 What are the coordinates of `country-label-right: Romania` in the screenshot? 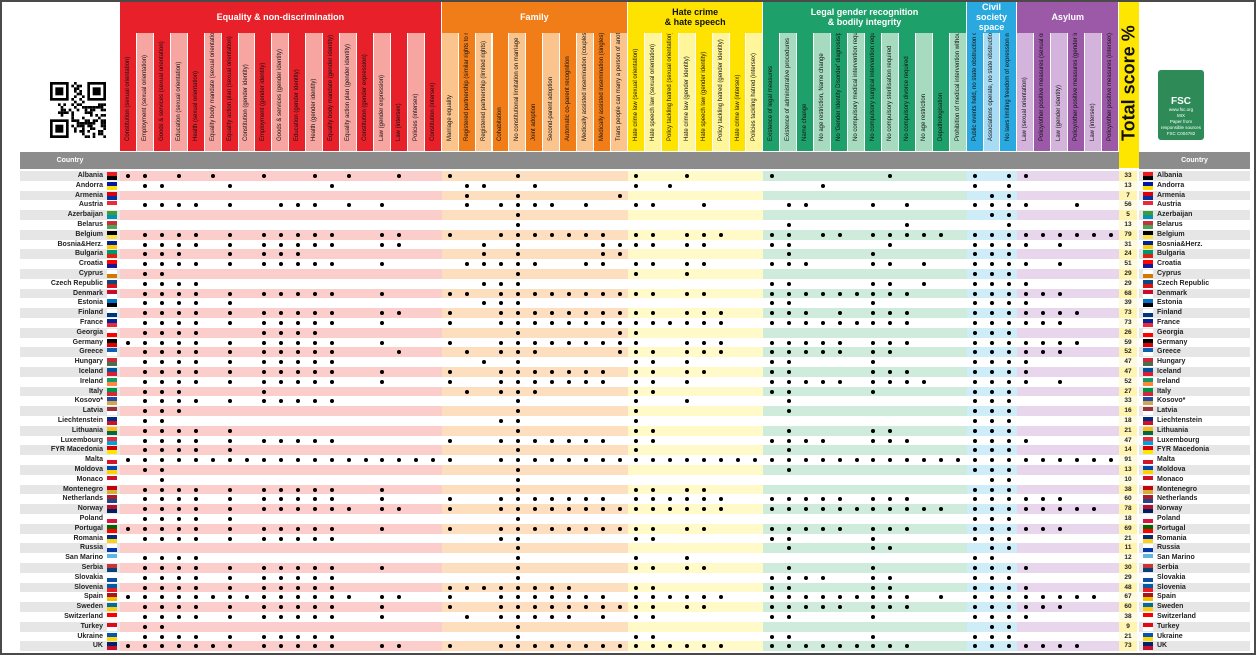 It's located at (1172, 538).